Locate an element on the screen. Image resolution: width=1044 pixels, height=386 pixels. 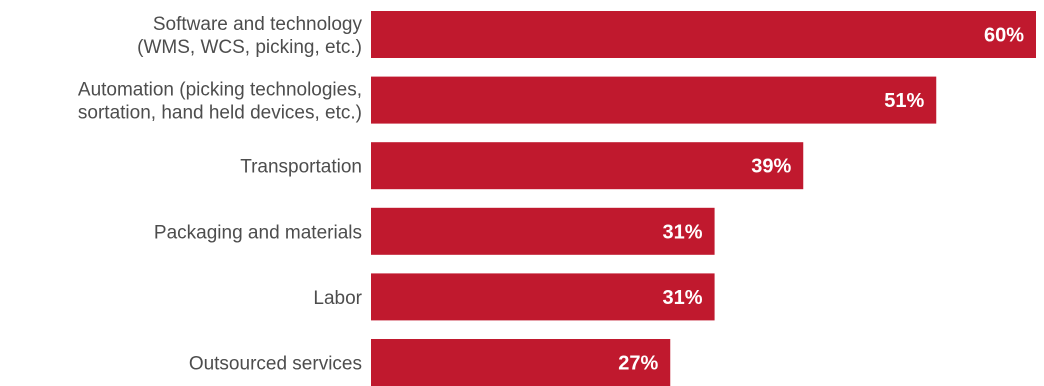
category-label-line: Packaging and materials is located at coordinates (258, 232).